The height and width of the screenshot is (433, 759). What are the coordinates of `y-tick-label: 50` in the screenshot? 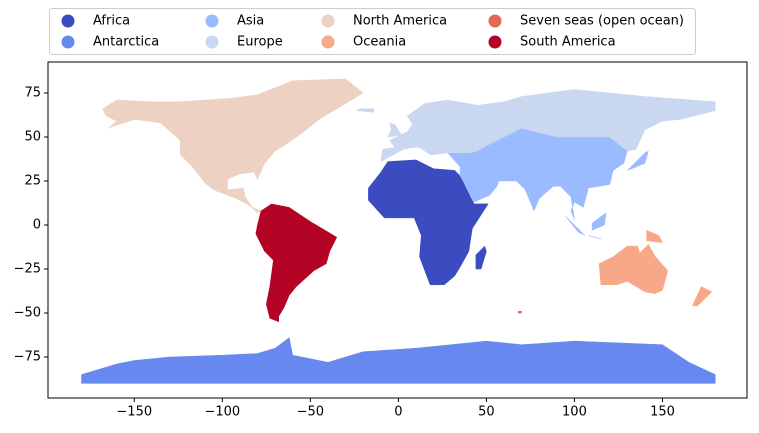 It's located at (32, 136).